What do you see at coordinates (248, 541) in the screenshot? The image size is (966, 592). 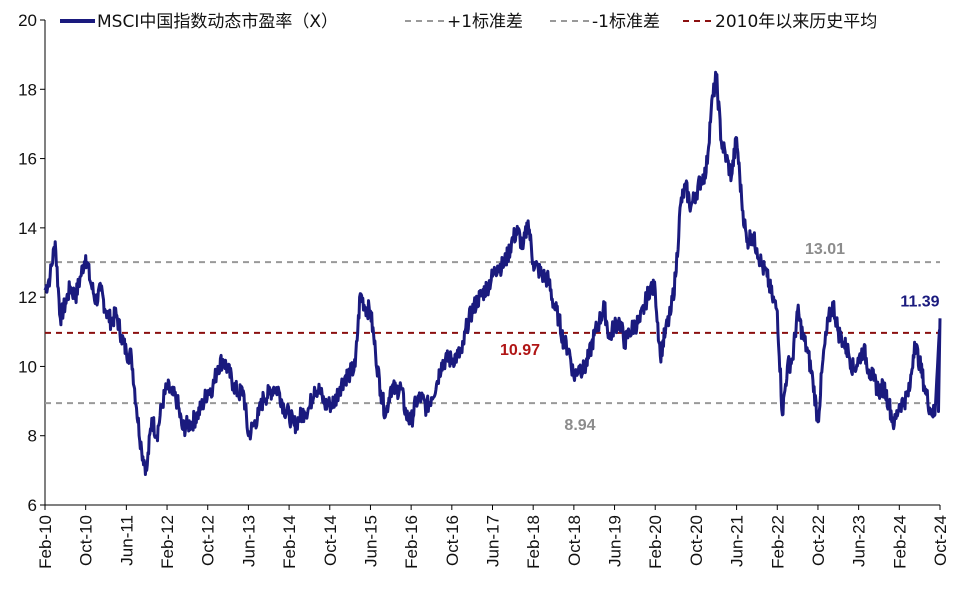 I see `x-tick-label: Jun-13` at bounding box center [248, 541].